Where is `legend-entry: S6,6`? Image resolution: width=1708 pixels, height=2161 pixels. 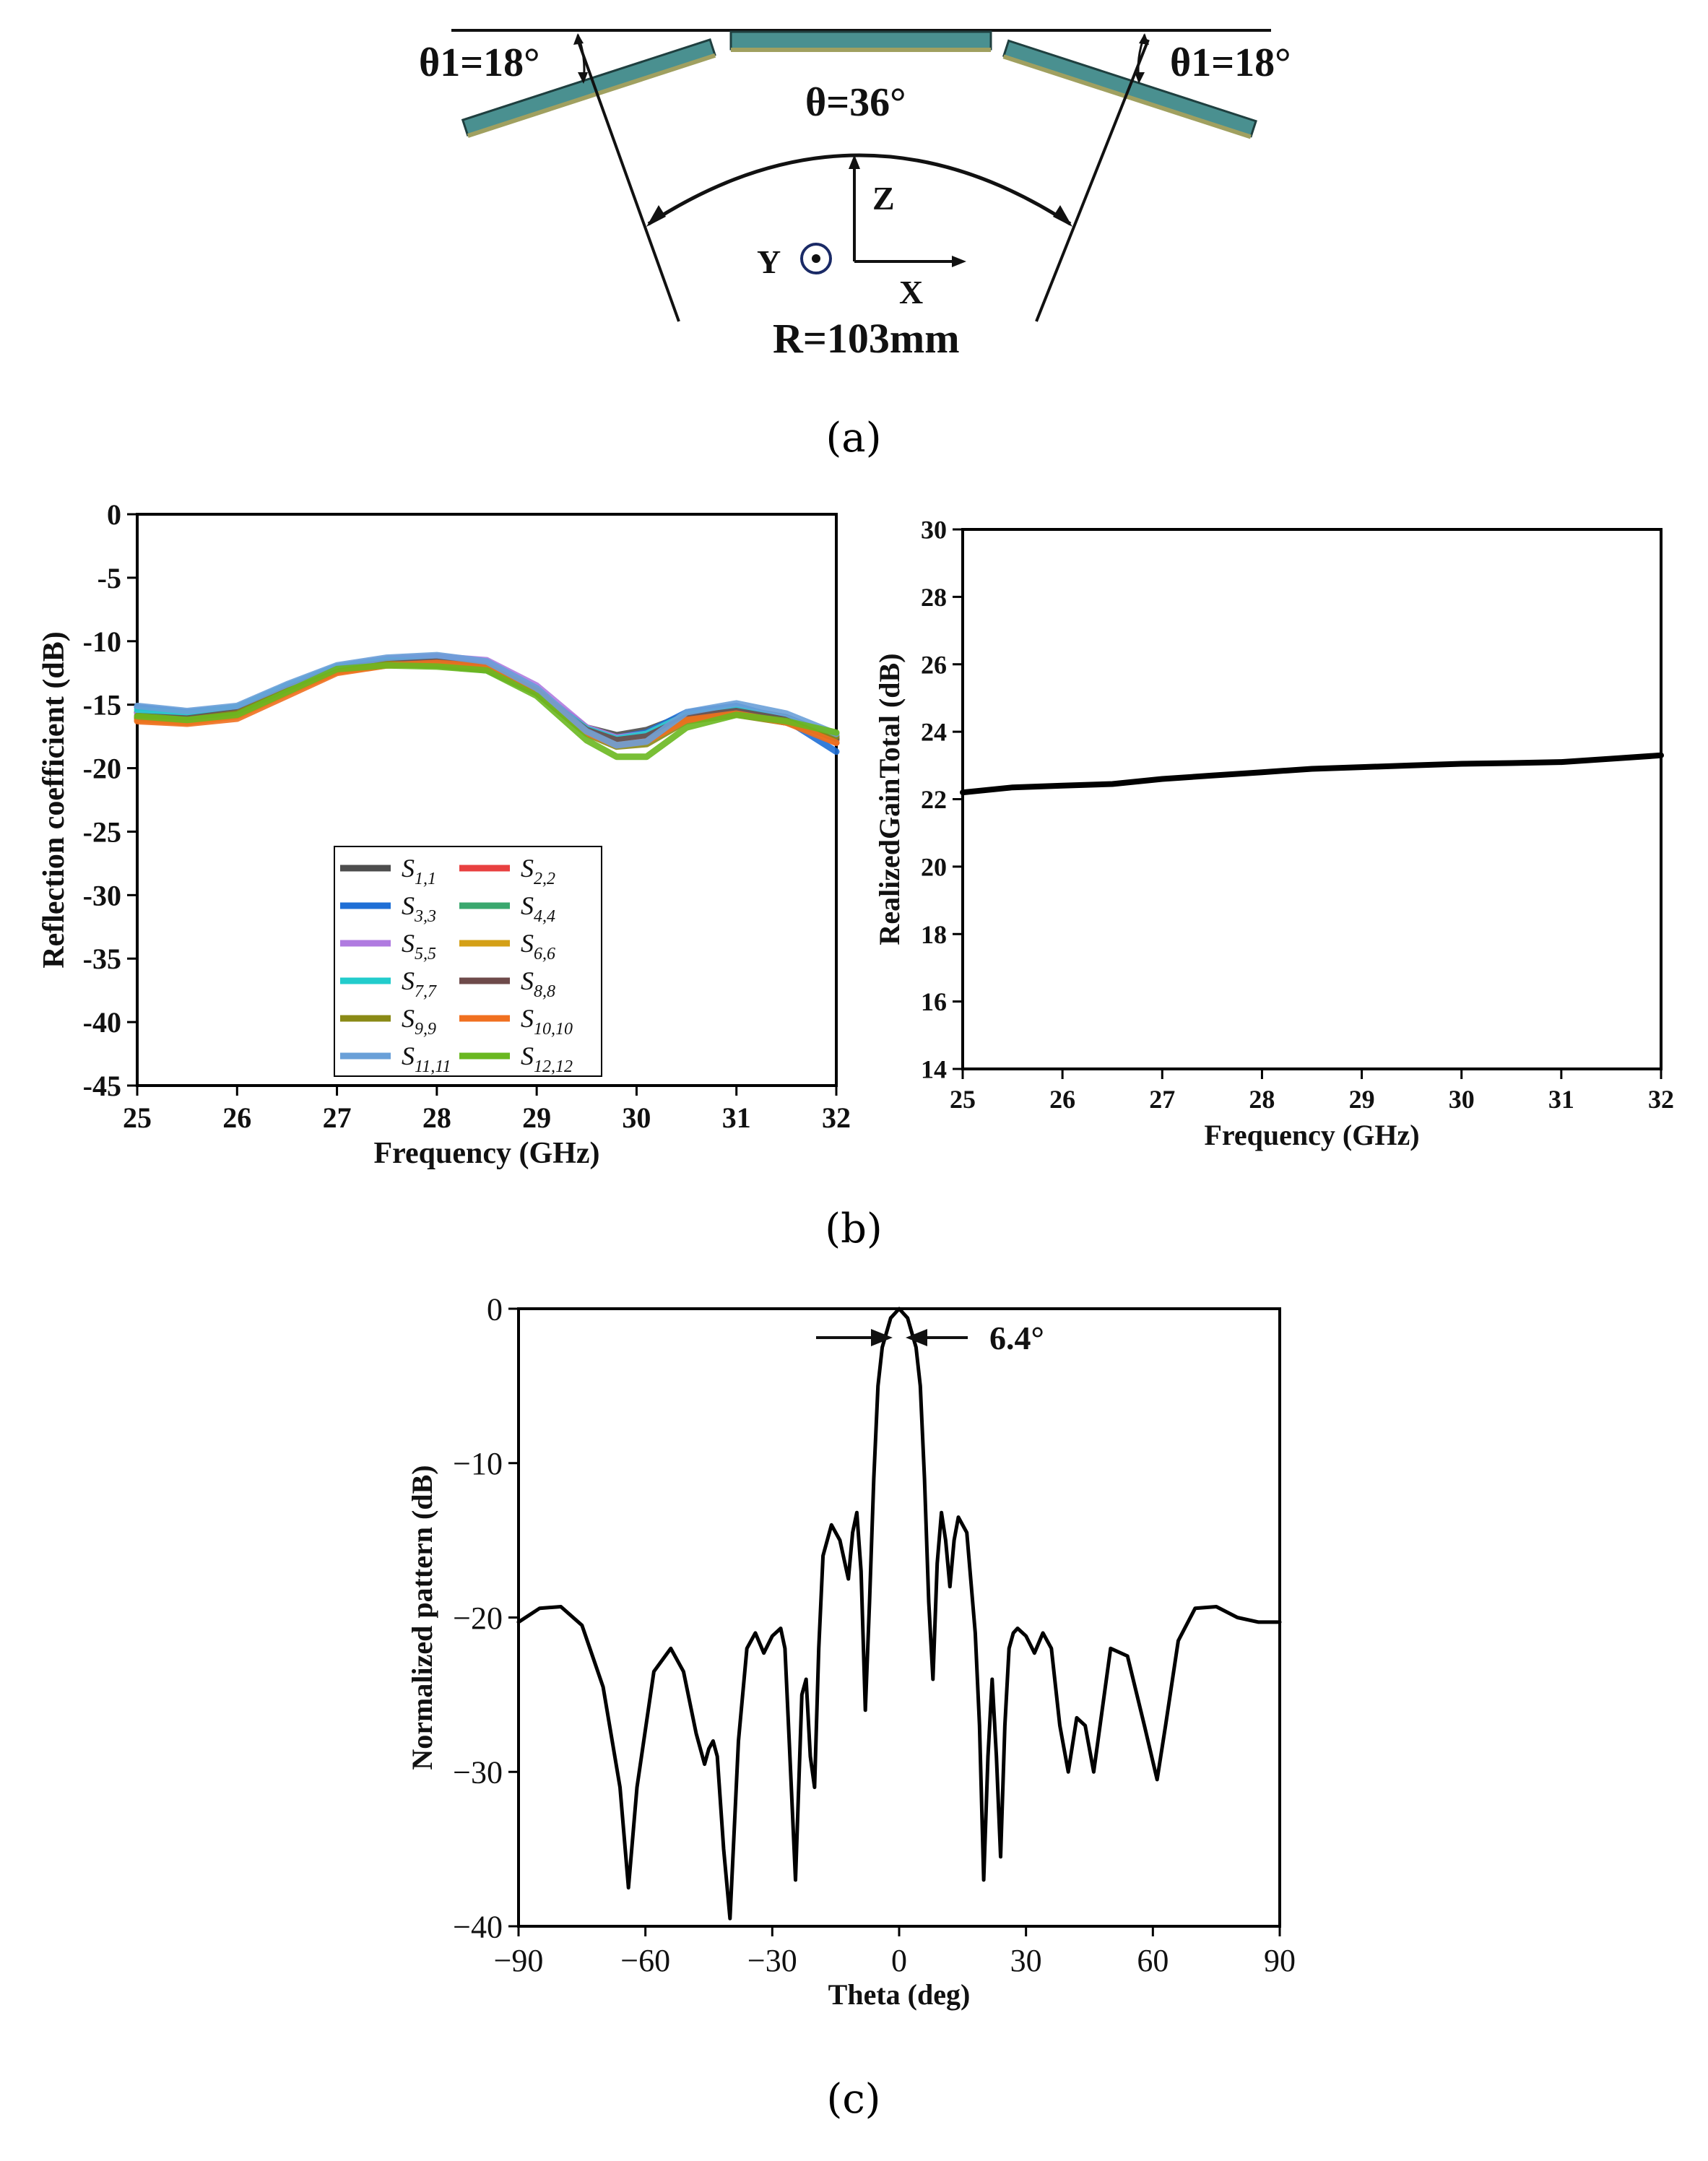
legend-entry: S6,6 is located at coordinates (538, 946).